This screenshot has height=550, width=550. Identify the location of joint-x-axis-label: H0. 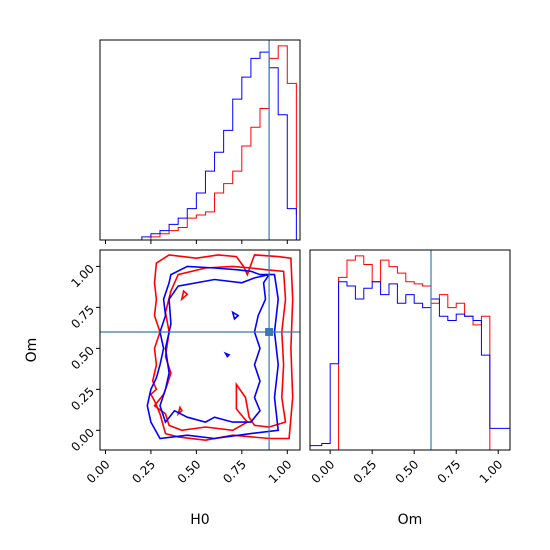
(199, 520).